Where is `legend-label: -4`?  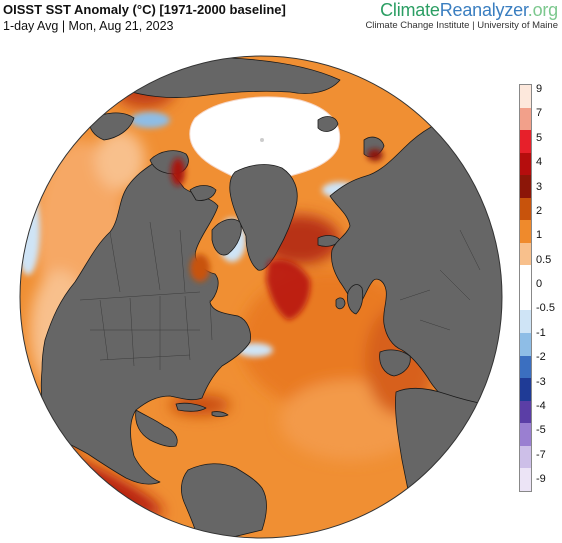 legend-label: -4 is located at coordinates (541, 405).